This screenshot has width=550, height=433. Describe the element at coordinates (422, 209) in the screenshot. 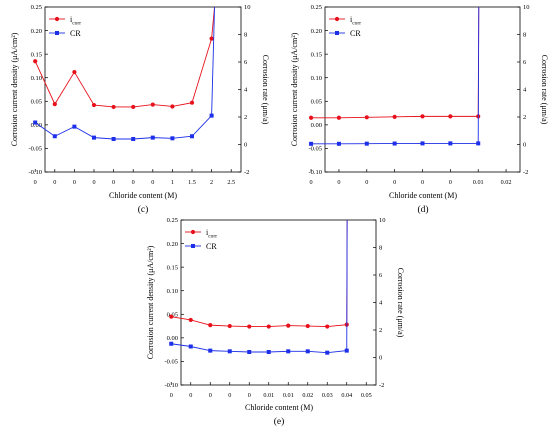

I see `panel-label: (d)` at that location.